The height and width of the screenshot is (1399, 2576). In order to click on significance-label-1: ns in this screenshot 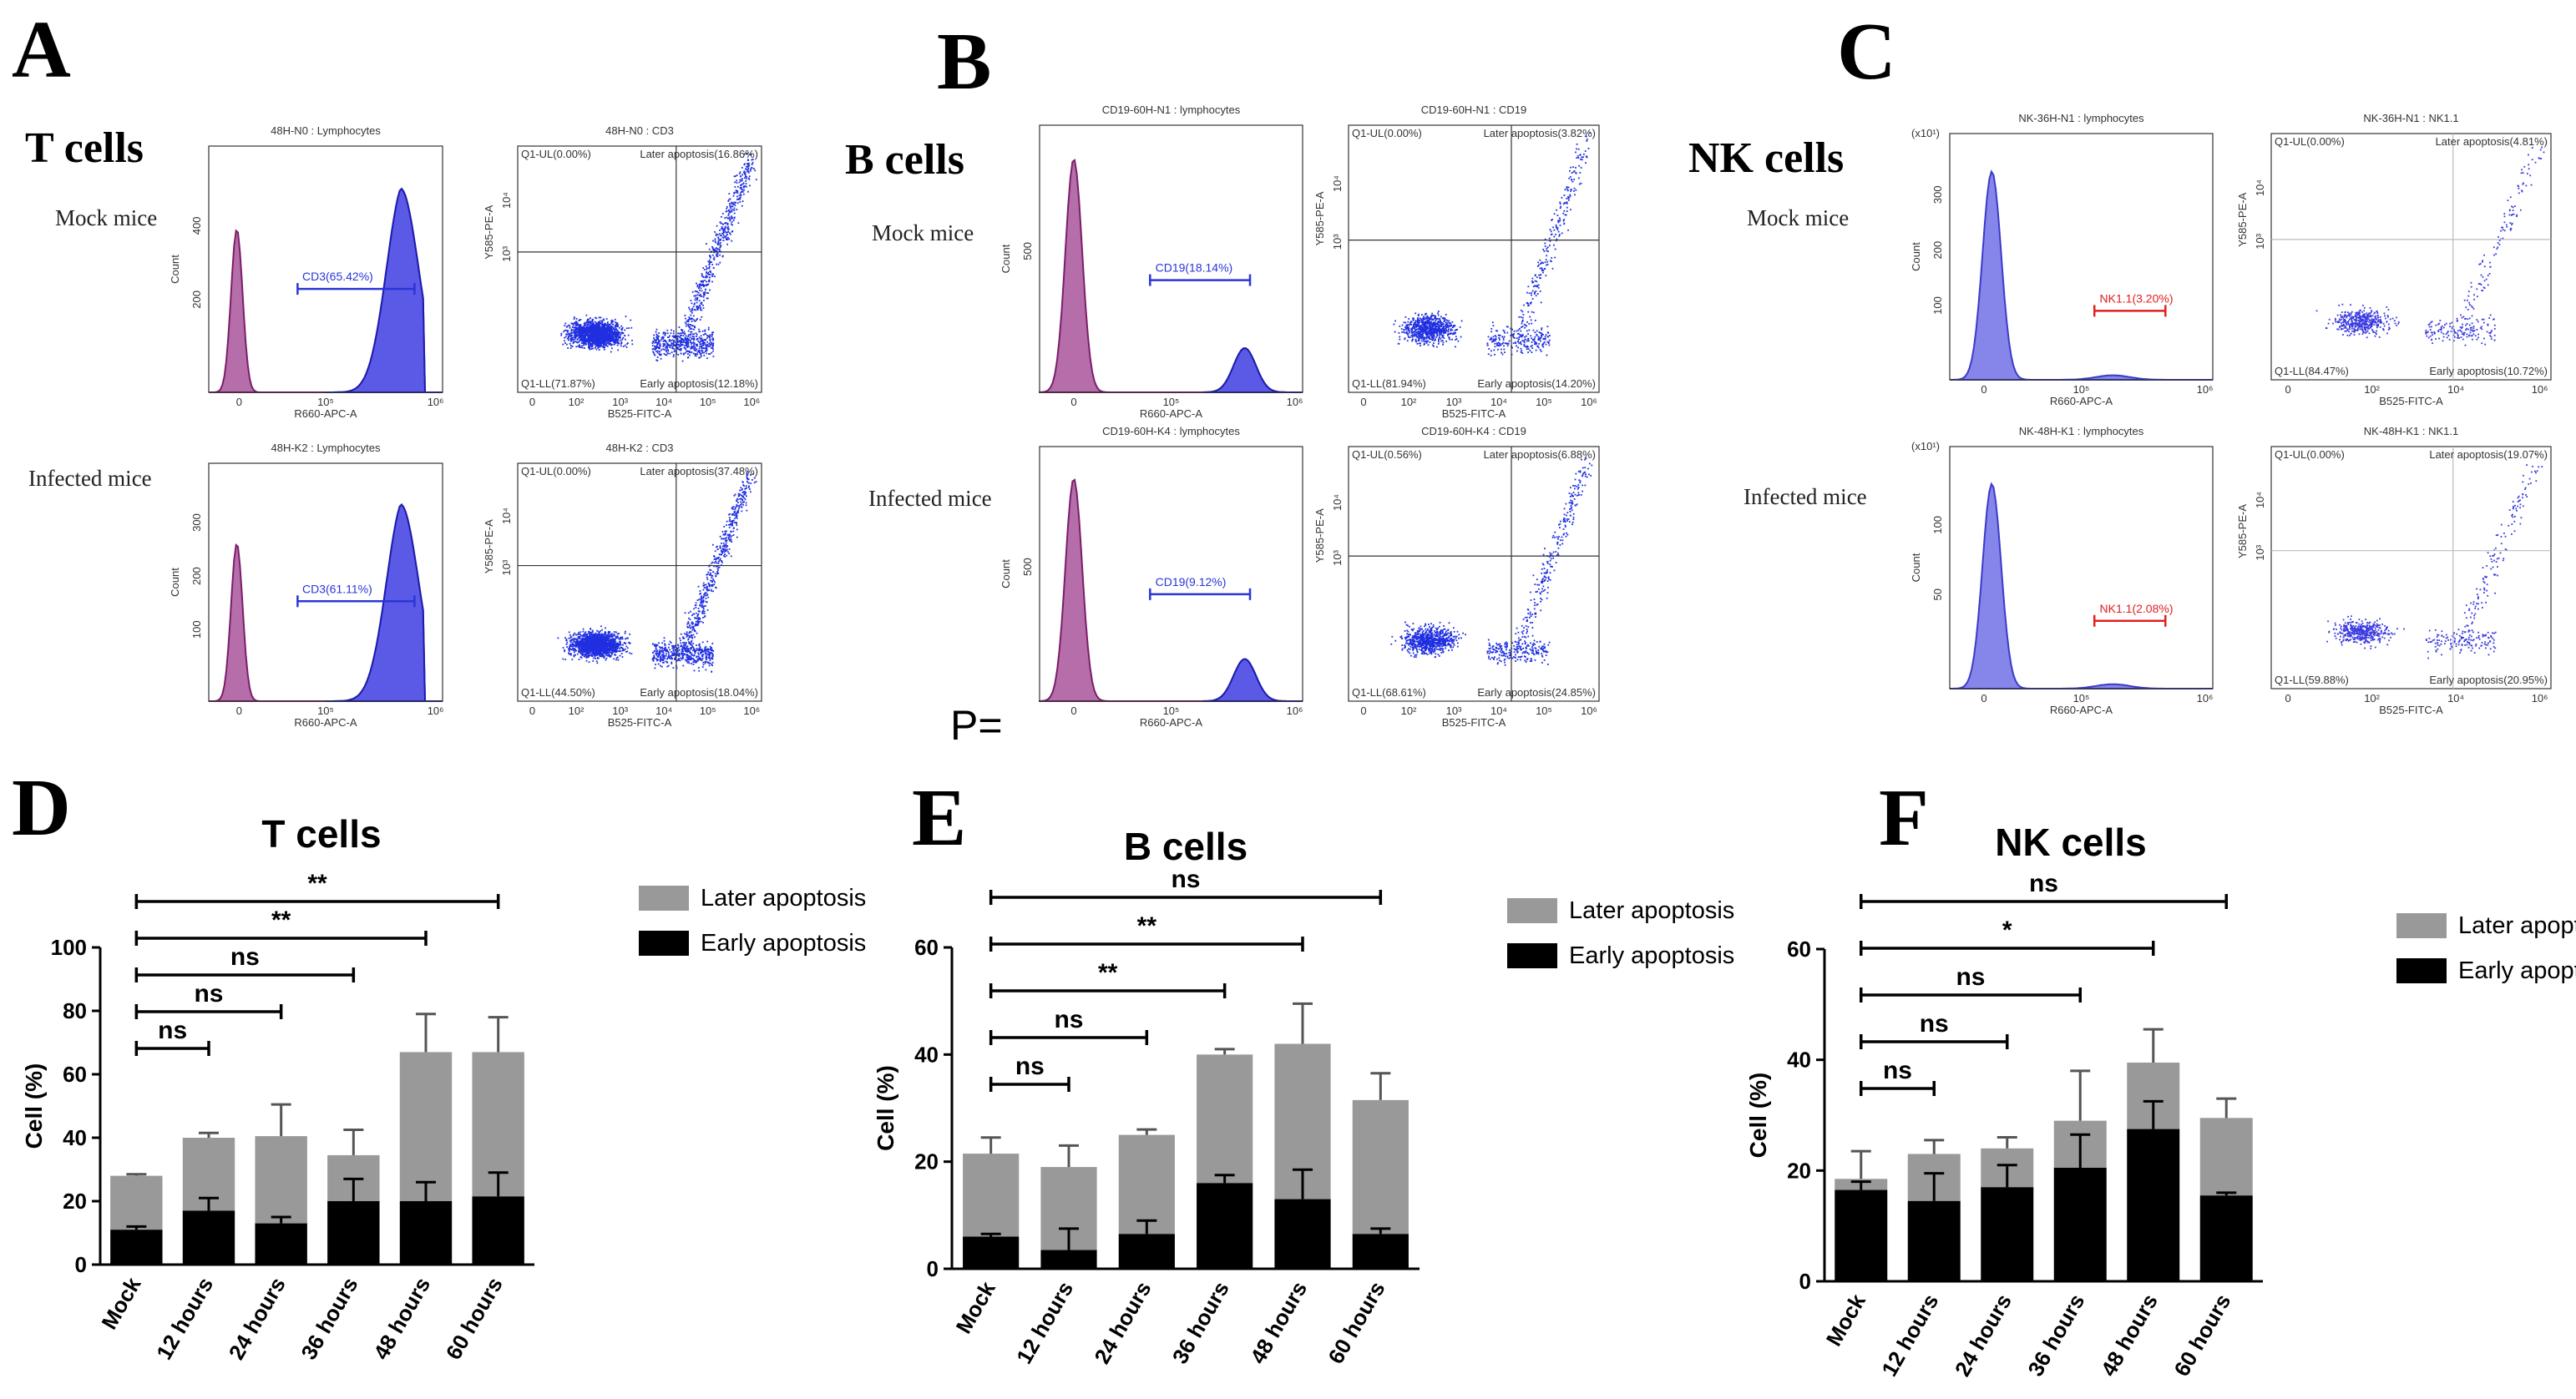, I will do `click(208, 994)`.